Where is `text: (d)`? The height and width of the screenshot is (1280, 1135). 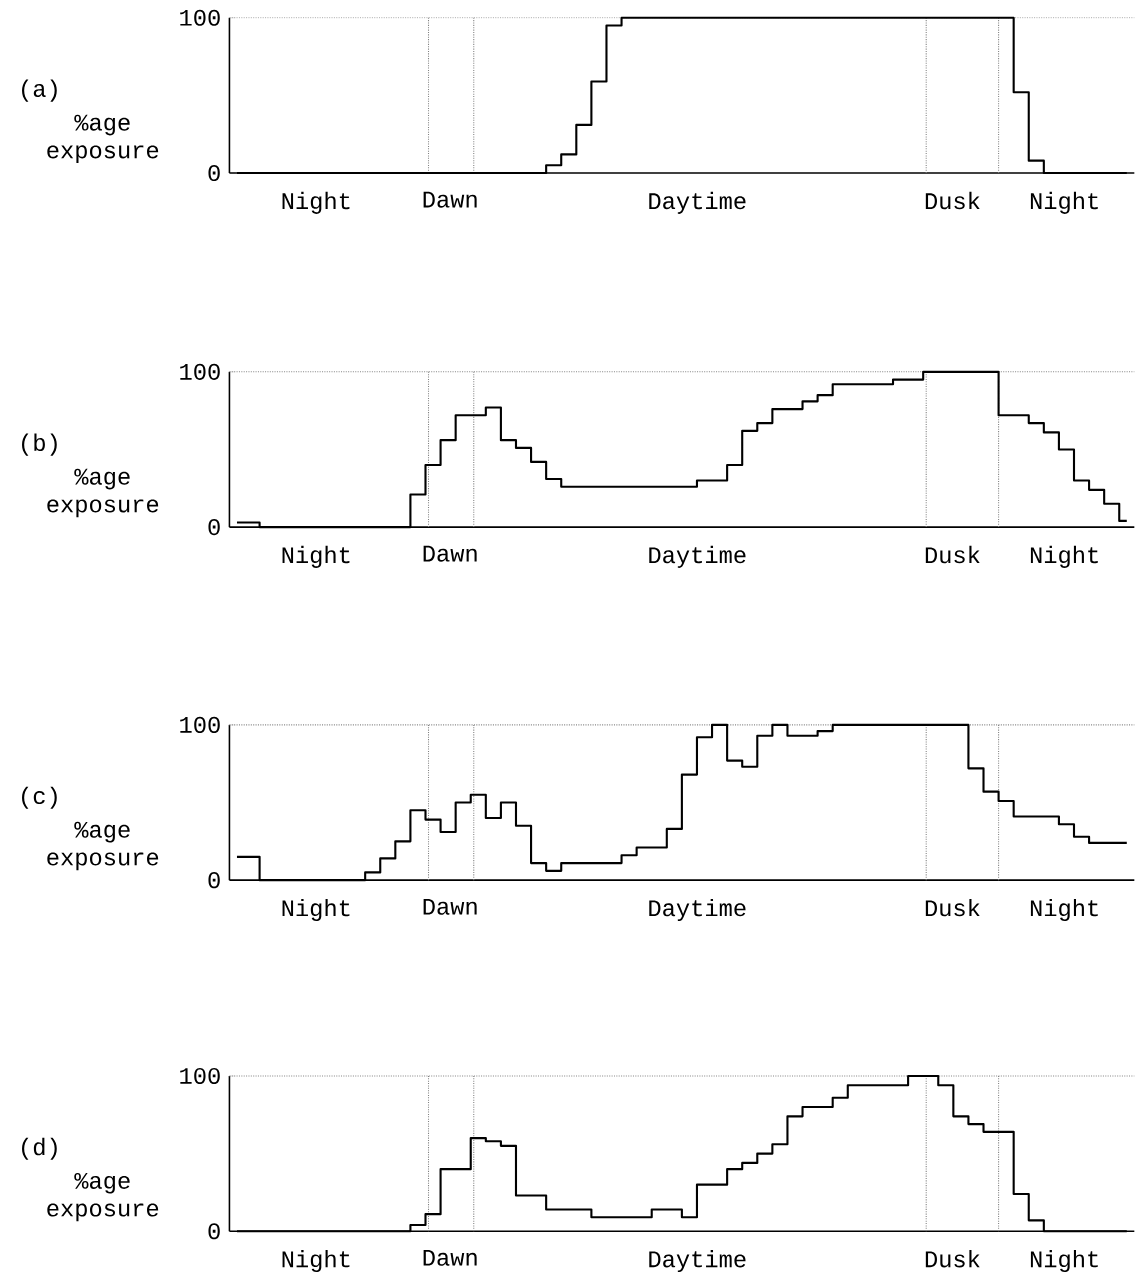 text: (d) is located at coordinates (39, 1148).